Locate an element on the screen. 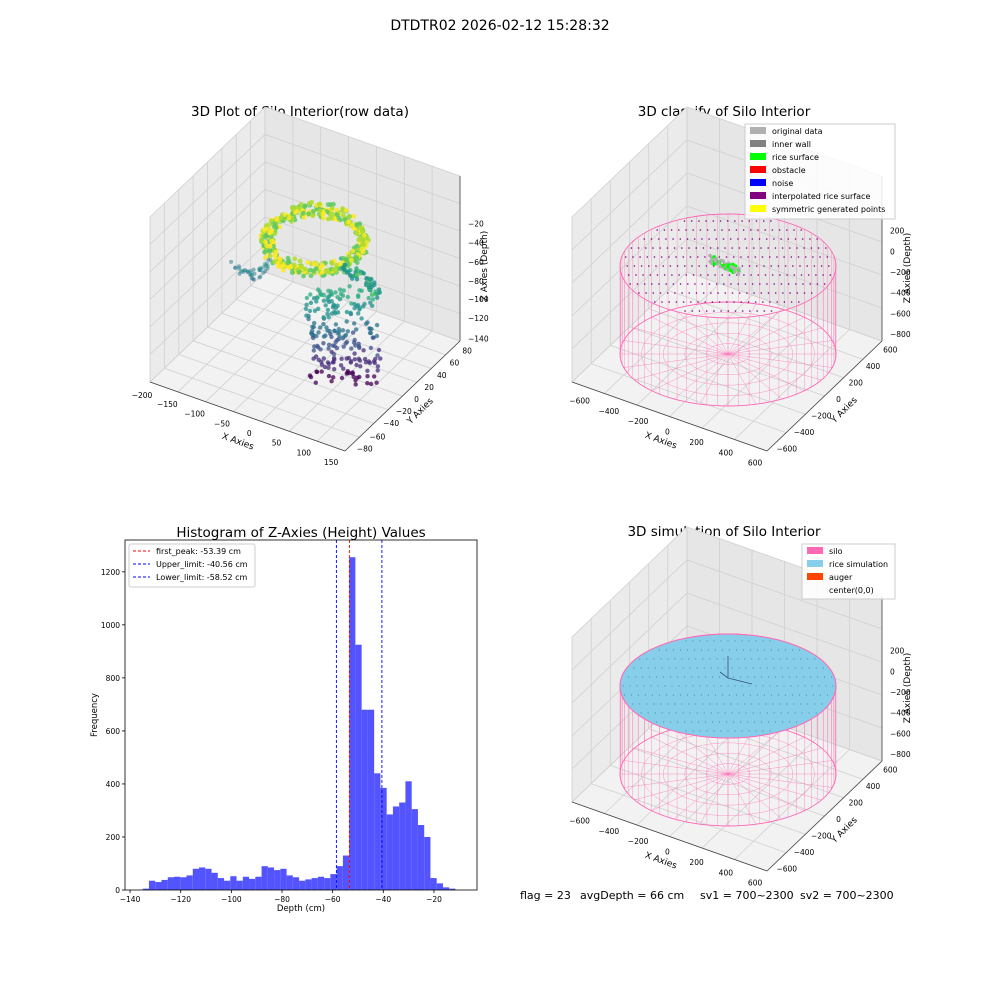 Image resolution: width=1000 pixels, height=1000 pixels. legend-label: Lower_limit: -58.52 cm is located at coordinates (202, 577).